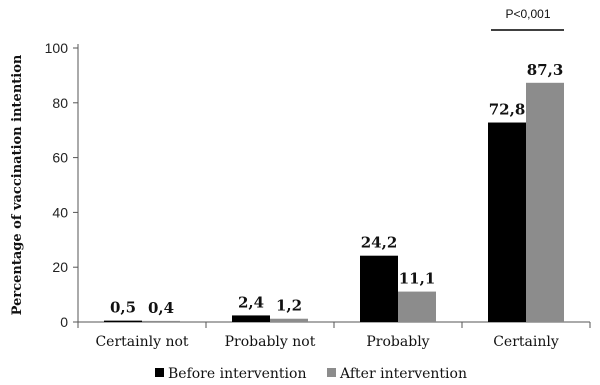 This screenshot has height=385, width=600. Describe the element at coordinates (289, 306) in the screenshot. I see `data-label: 1,2` at that location.